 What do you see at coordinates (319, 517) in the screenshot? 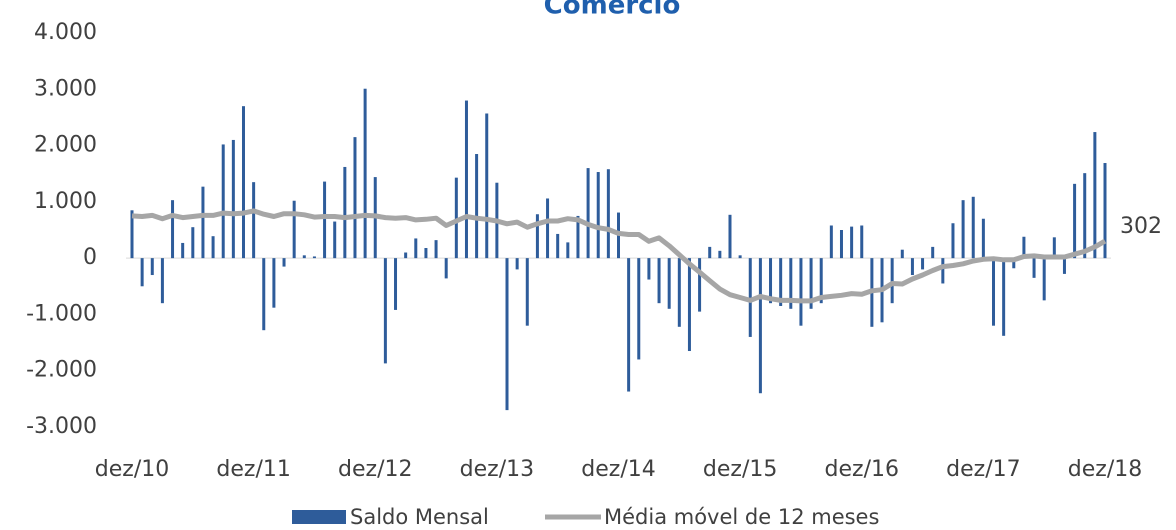
I see `legend-swatch` at bounding box center [319, 517].